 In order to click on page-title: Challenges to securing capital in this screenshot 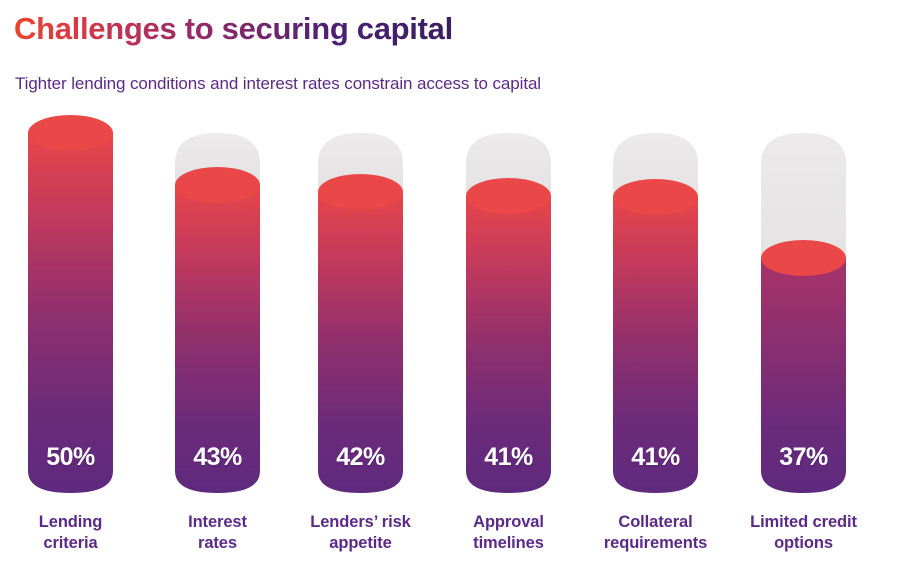, I will do `click(233, 28)`.